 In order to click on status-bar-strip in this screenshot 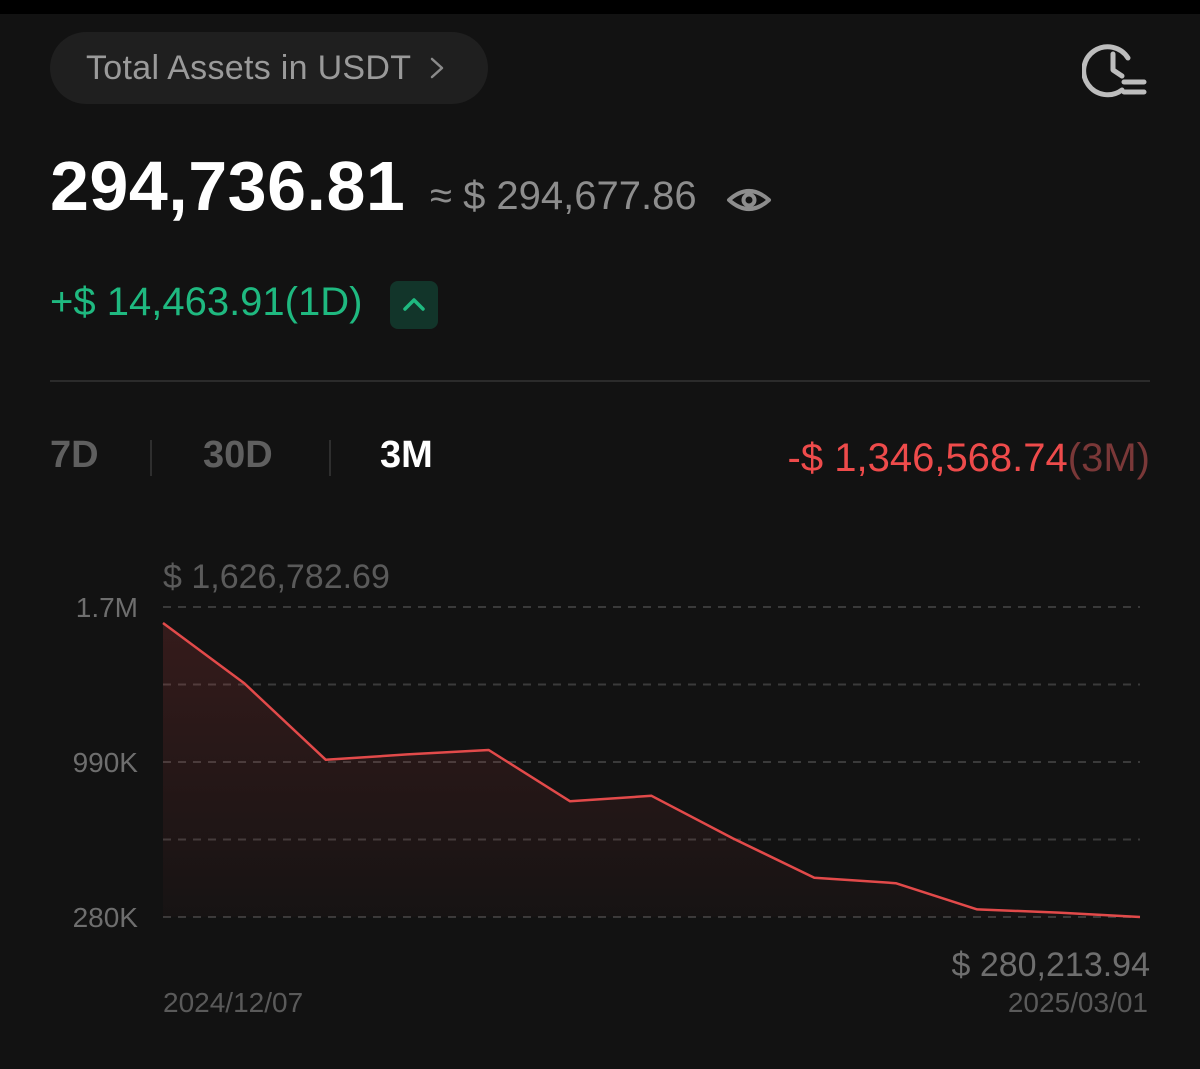, I will do `click(600, 7)`.